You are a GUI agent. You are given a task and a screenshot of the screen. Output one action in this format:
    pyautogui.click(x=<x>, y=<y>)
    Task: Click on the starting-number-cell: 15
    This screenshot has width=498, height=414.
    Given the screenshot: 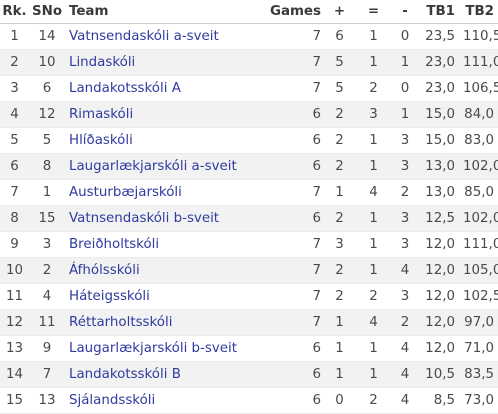 What is the action you would take?
    pyautogui.click(x=47, y=218)
    